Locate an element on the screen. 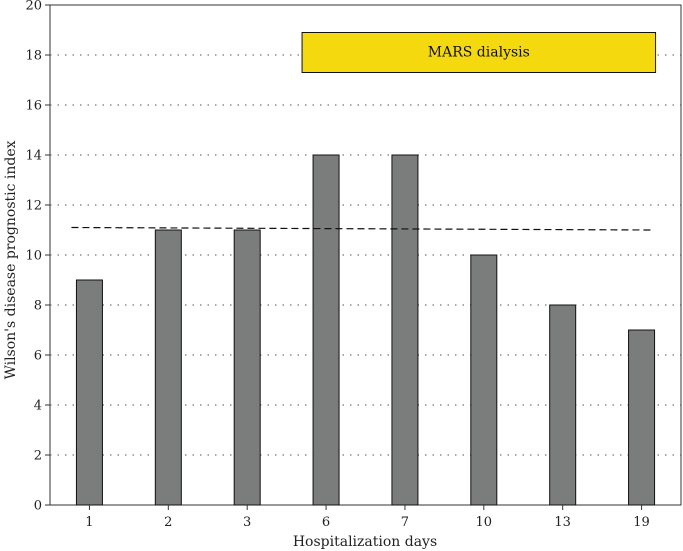 This screenshot has width=683, height=551. x-tick-label: 6 is located at coordinates (326, 522).